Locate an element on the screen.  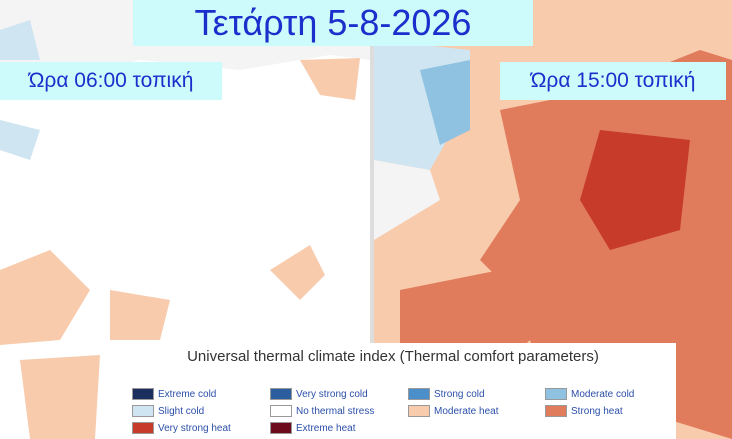
legend-item: Strong cold is located at coordinates (446, 394).